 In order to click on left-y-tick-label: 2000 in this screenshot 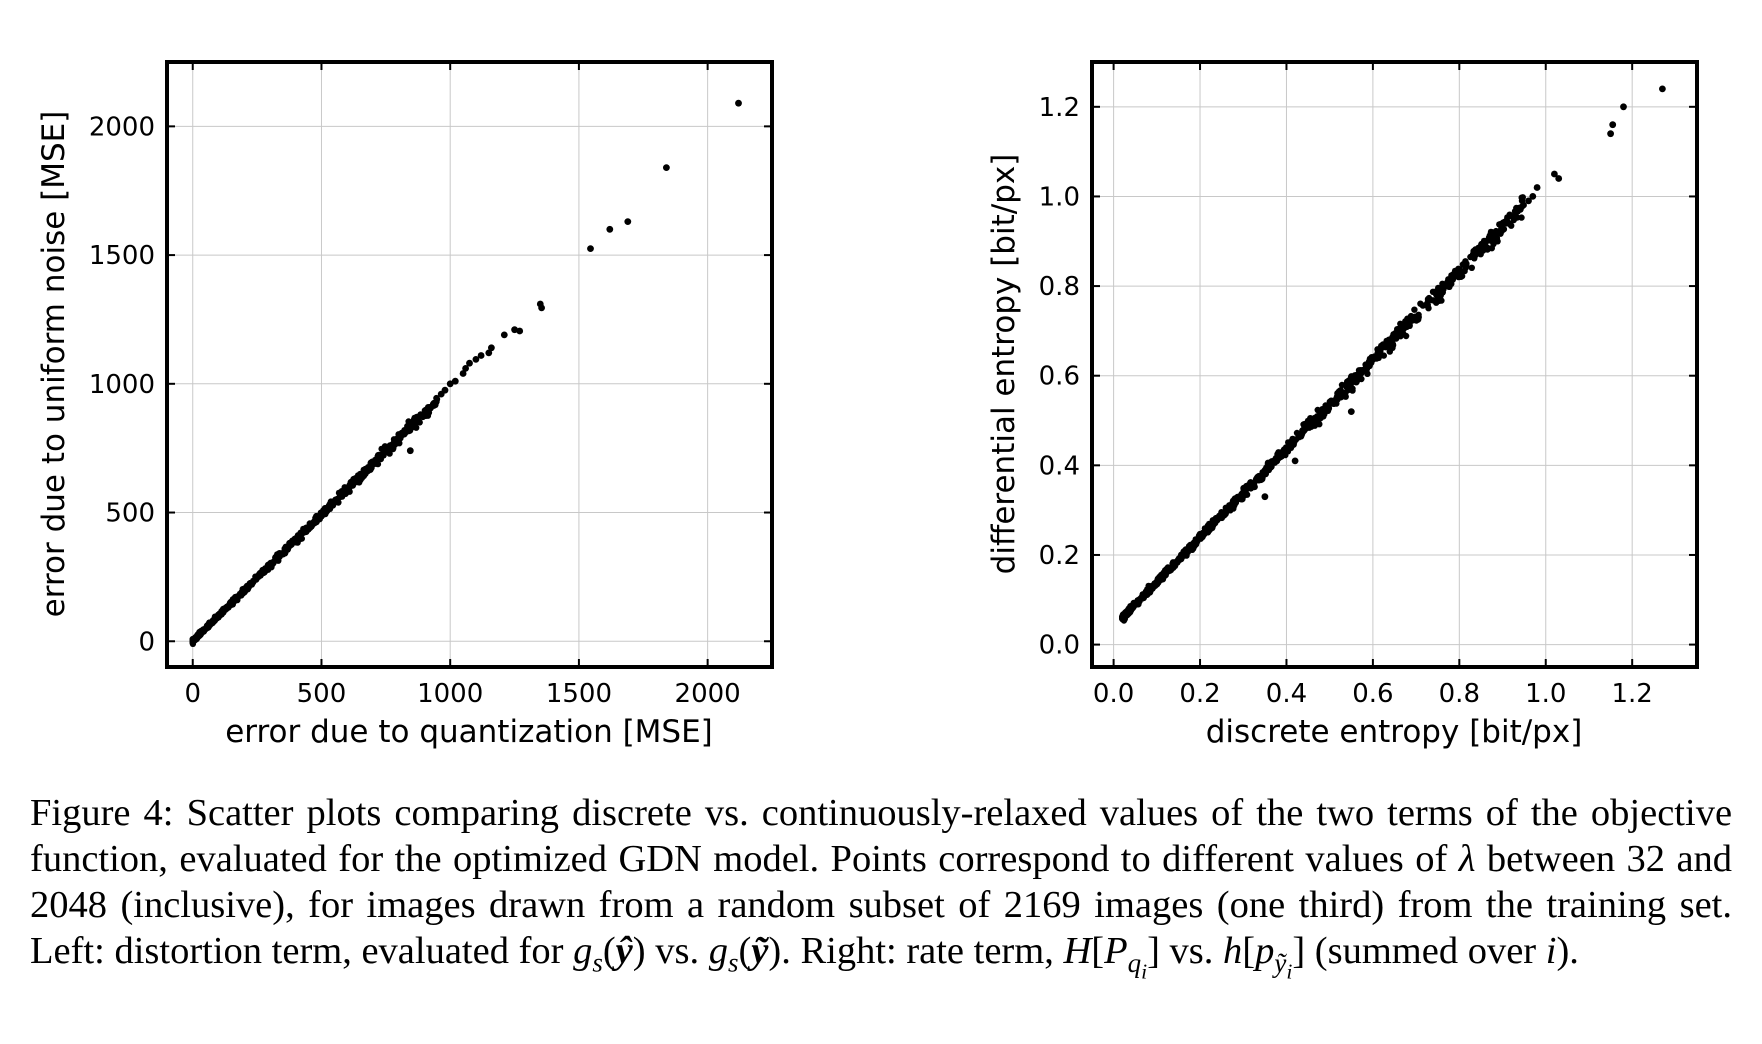, I will do `click(122, 127)`.